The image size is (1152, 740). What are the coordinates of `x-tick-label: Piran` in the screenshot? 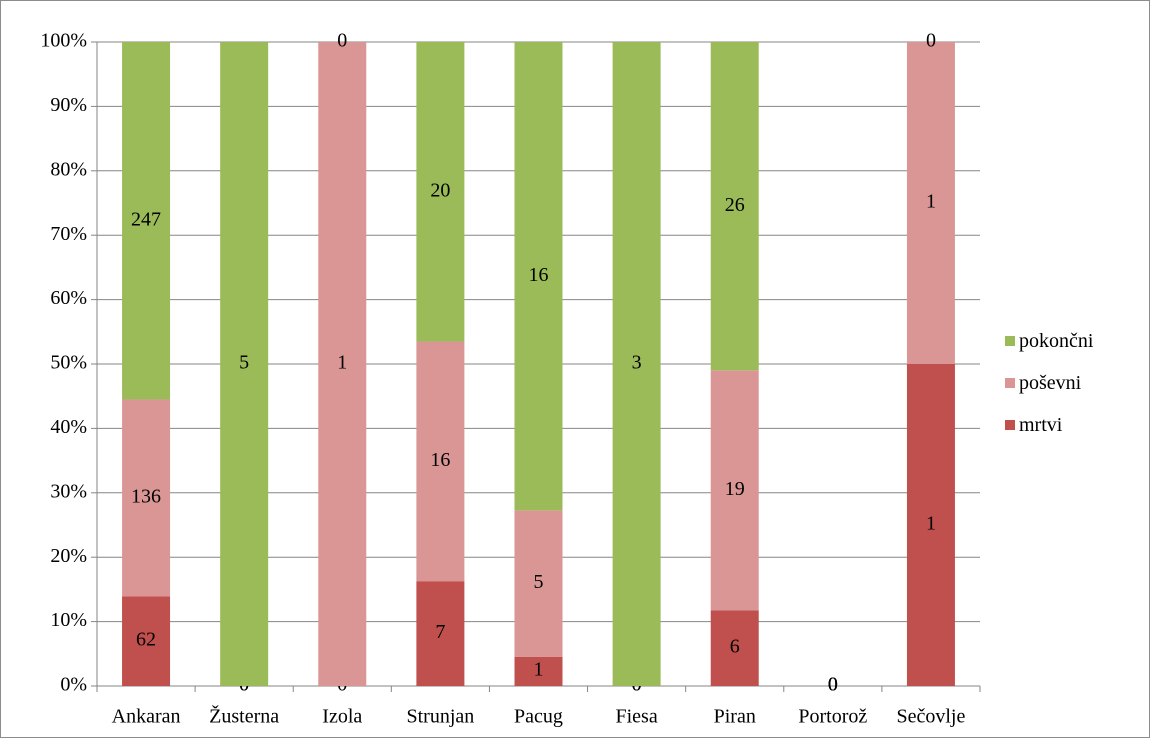 It's located at (735, 717).